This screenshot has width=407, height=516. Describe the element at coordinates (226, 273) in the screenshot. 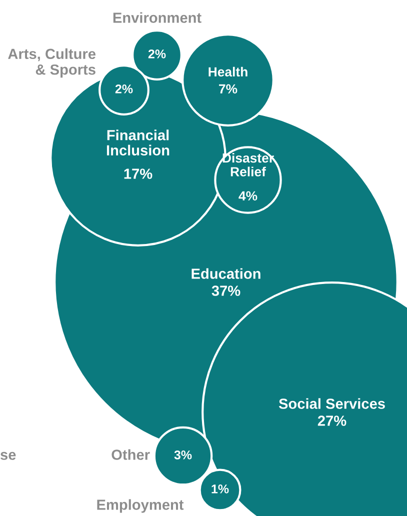

I see `category-label: Education` at that location.